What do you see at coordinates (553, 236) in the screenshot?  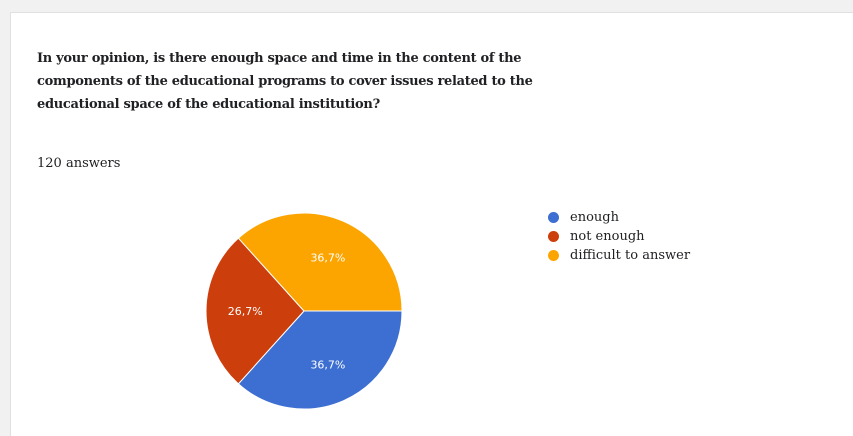 I see `legend-swatch-not-enough` at bounding box center [553, 236].